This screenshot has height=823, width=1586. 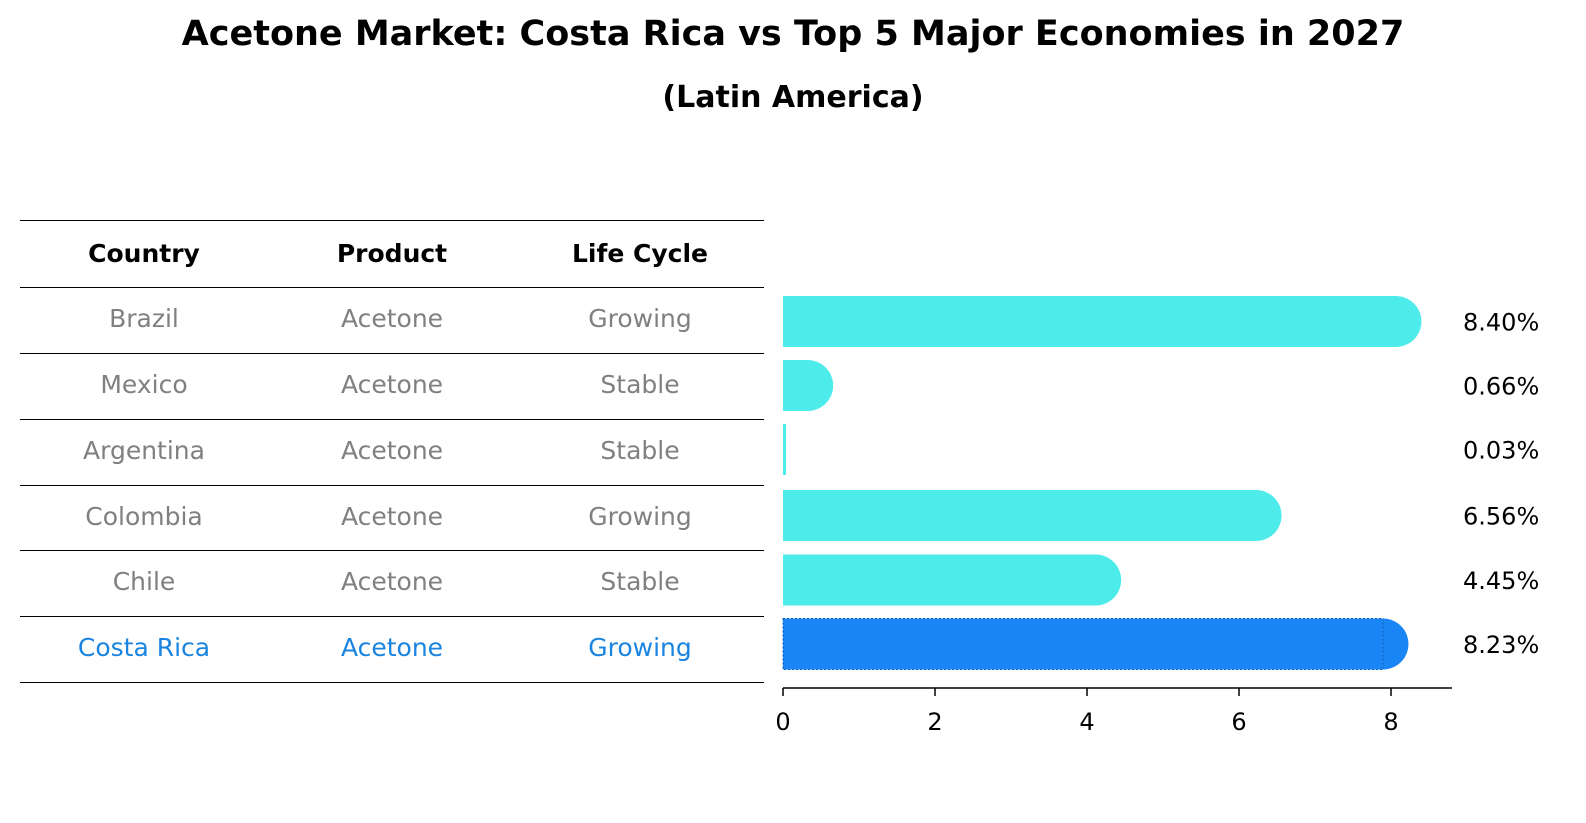 I want to click on value-label: 8.40%, so click(x=1501, y=323).